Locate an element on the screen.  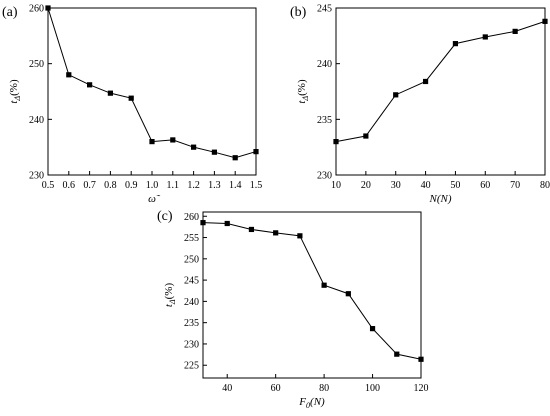
y-tick-label: 225 is located at coordinates (191, 366).